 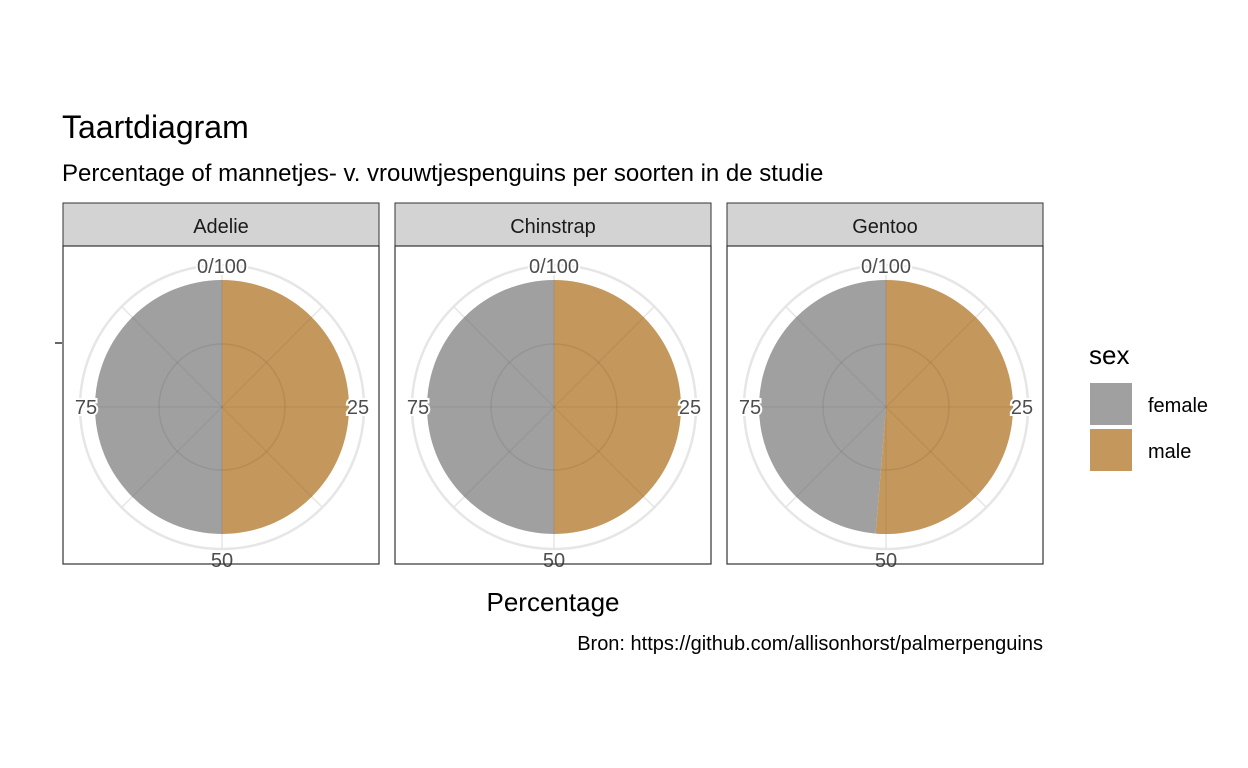 I want to click on legend-title: sex, so click(x=1109, y=355).